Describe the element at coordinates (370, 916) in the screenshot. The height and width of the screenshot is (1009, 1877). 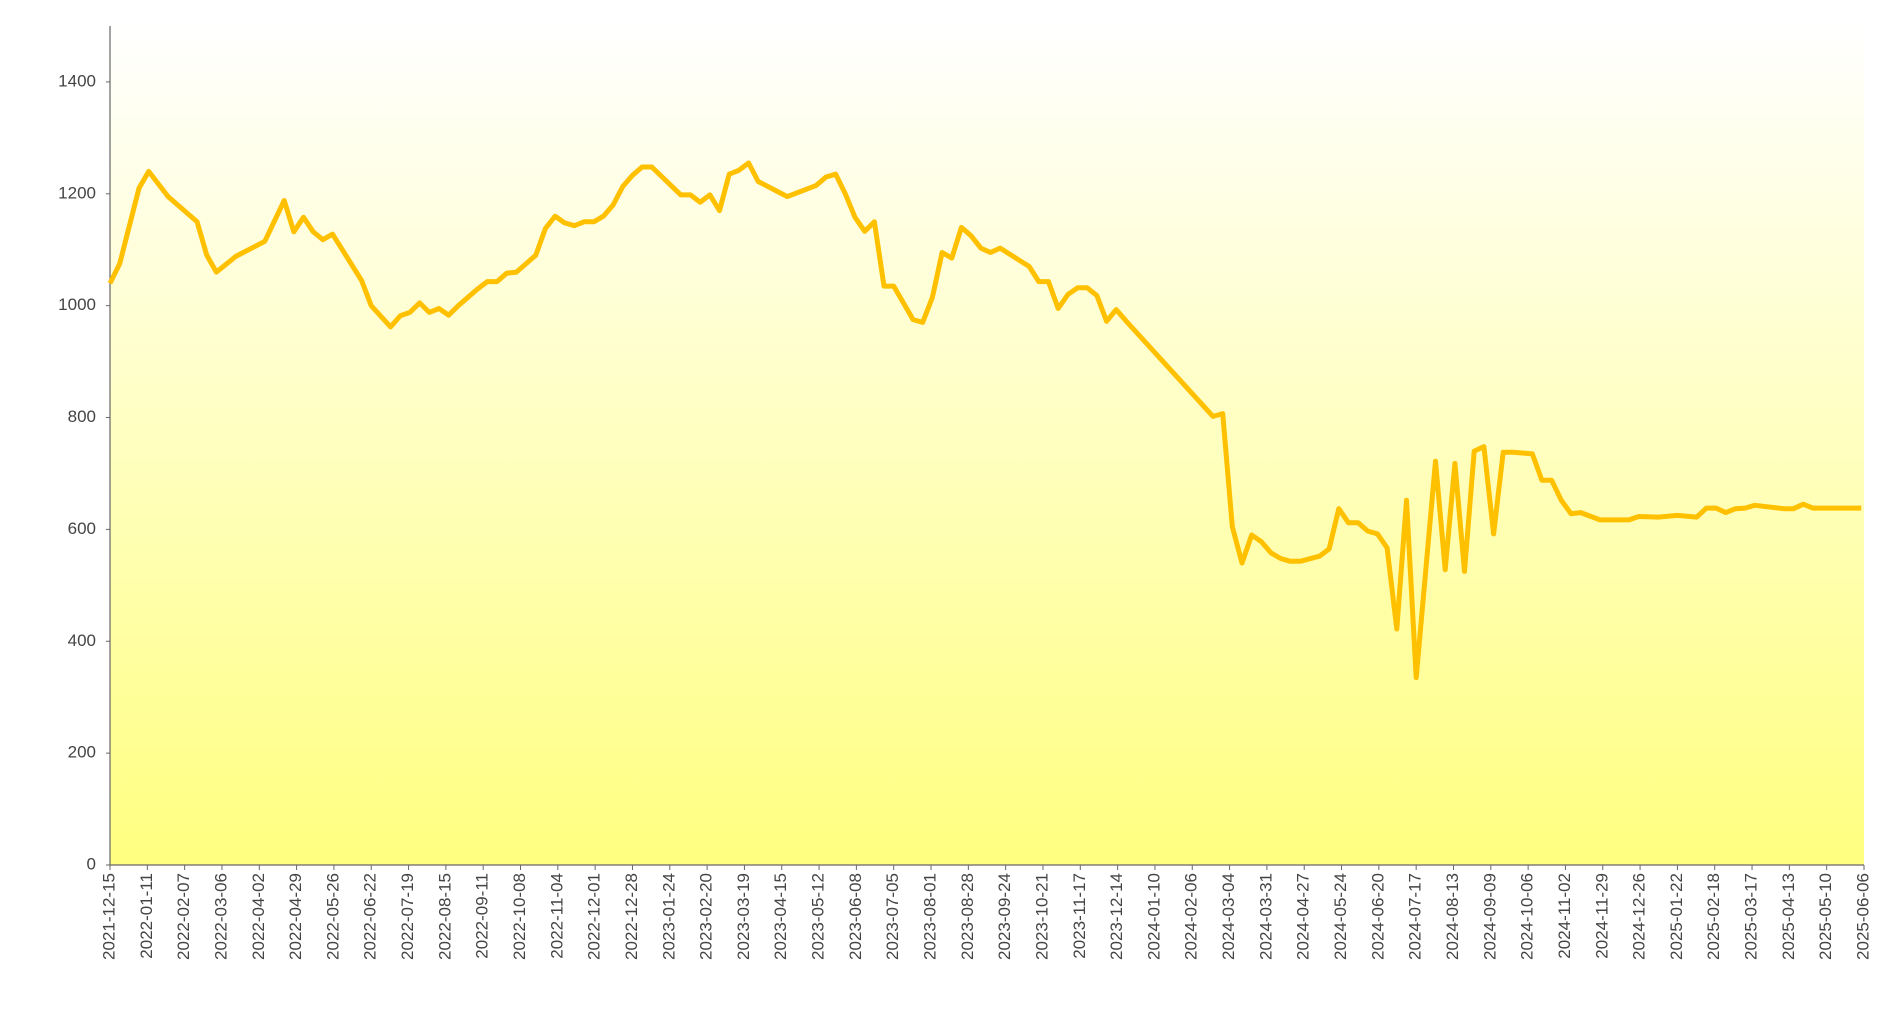
I see `x-tick-label: 2022-06-22` at that location.